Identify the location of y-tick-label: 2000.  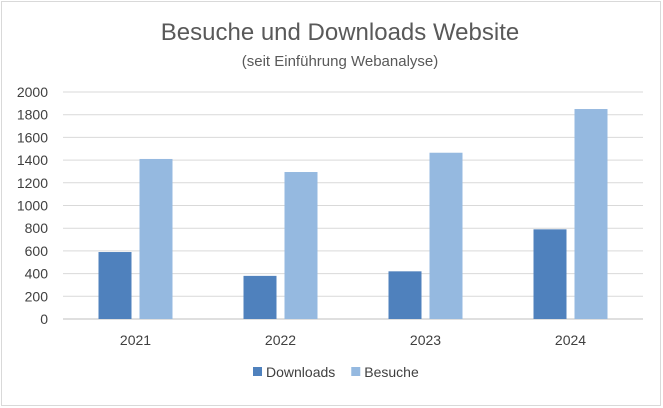
(32, 92).